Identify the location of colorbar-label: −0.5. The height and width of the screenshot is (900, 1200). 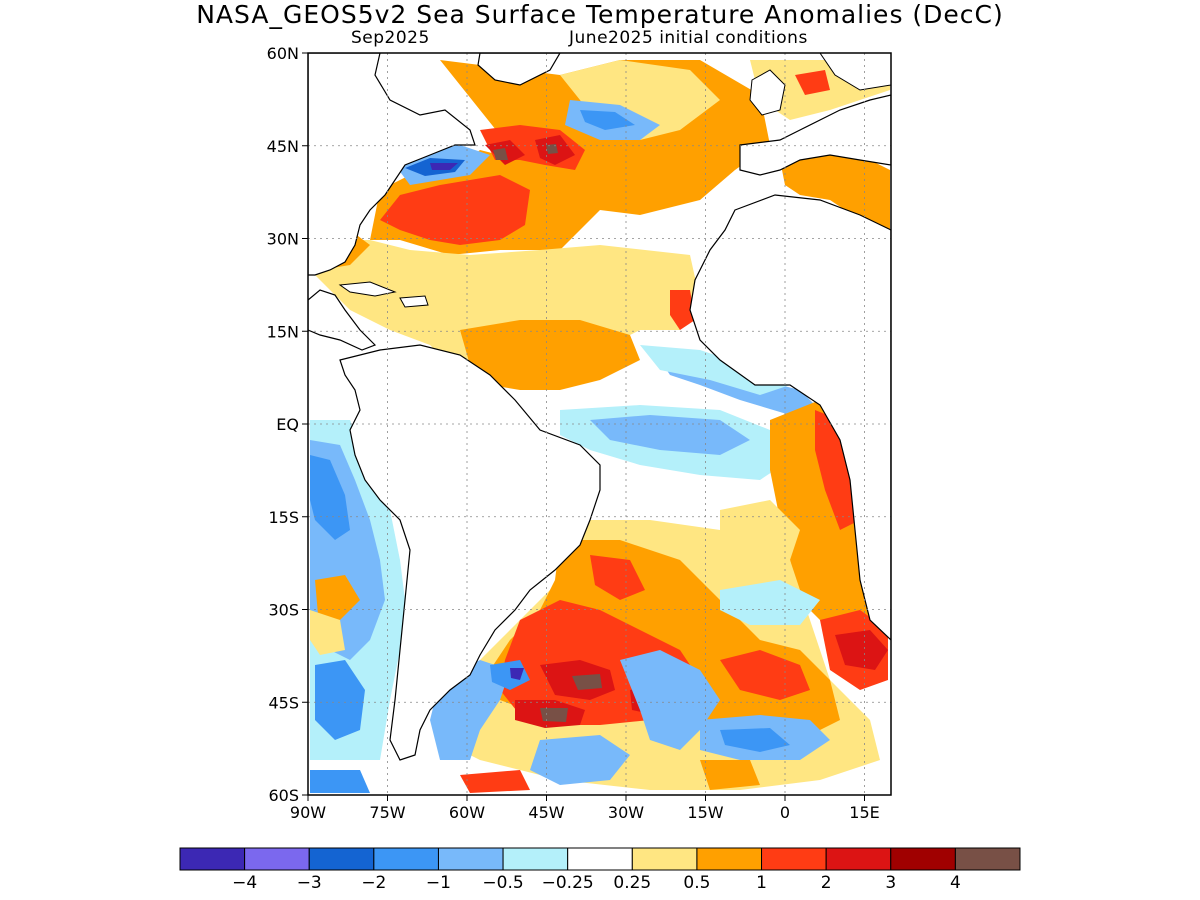
(502, 883).